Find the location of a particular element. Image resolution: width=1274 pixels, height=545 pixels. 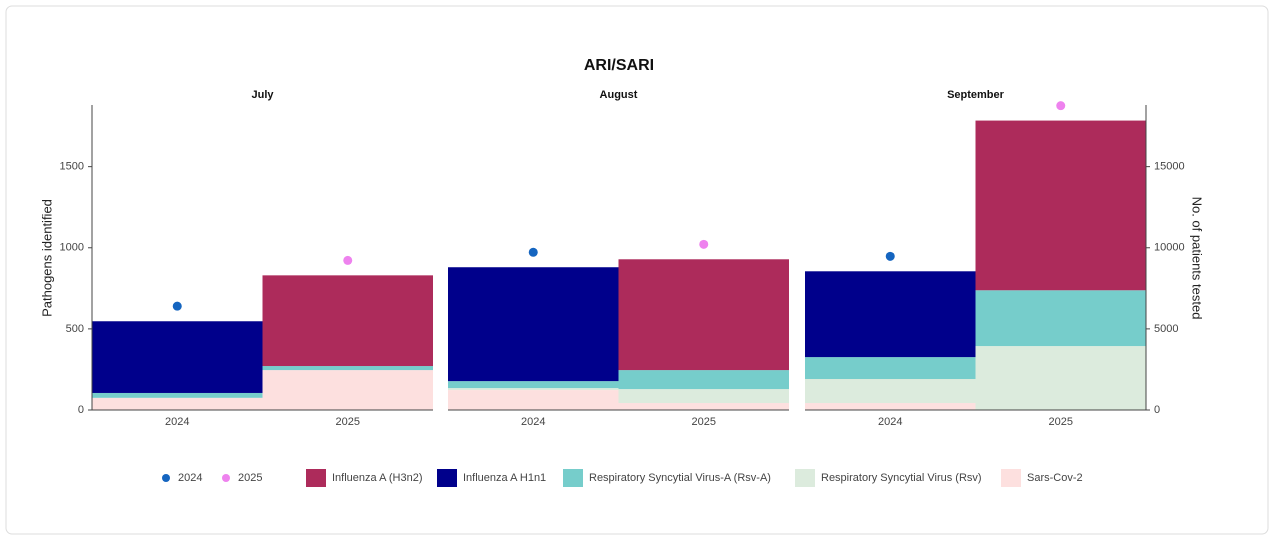

legend-label: Sars-Cov-2 is located at coordinates (1055, 478).